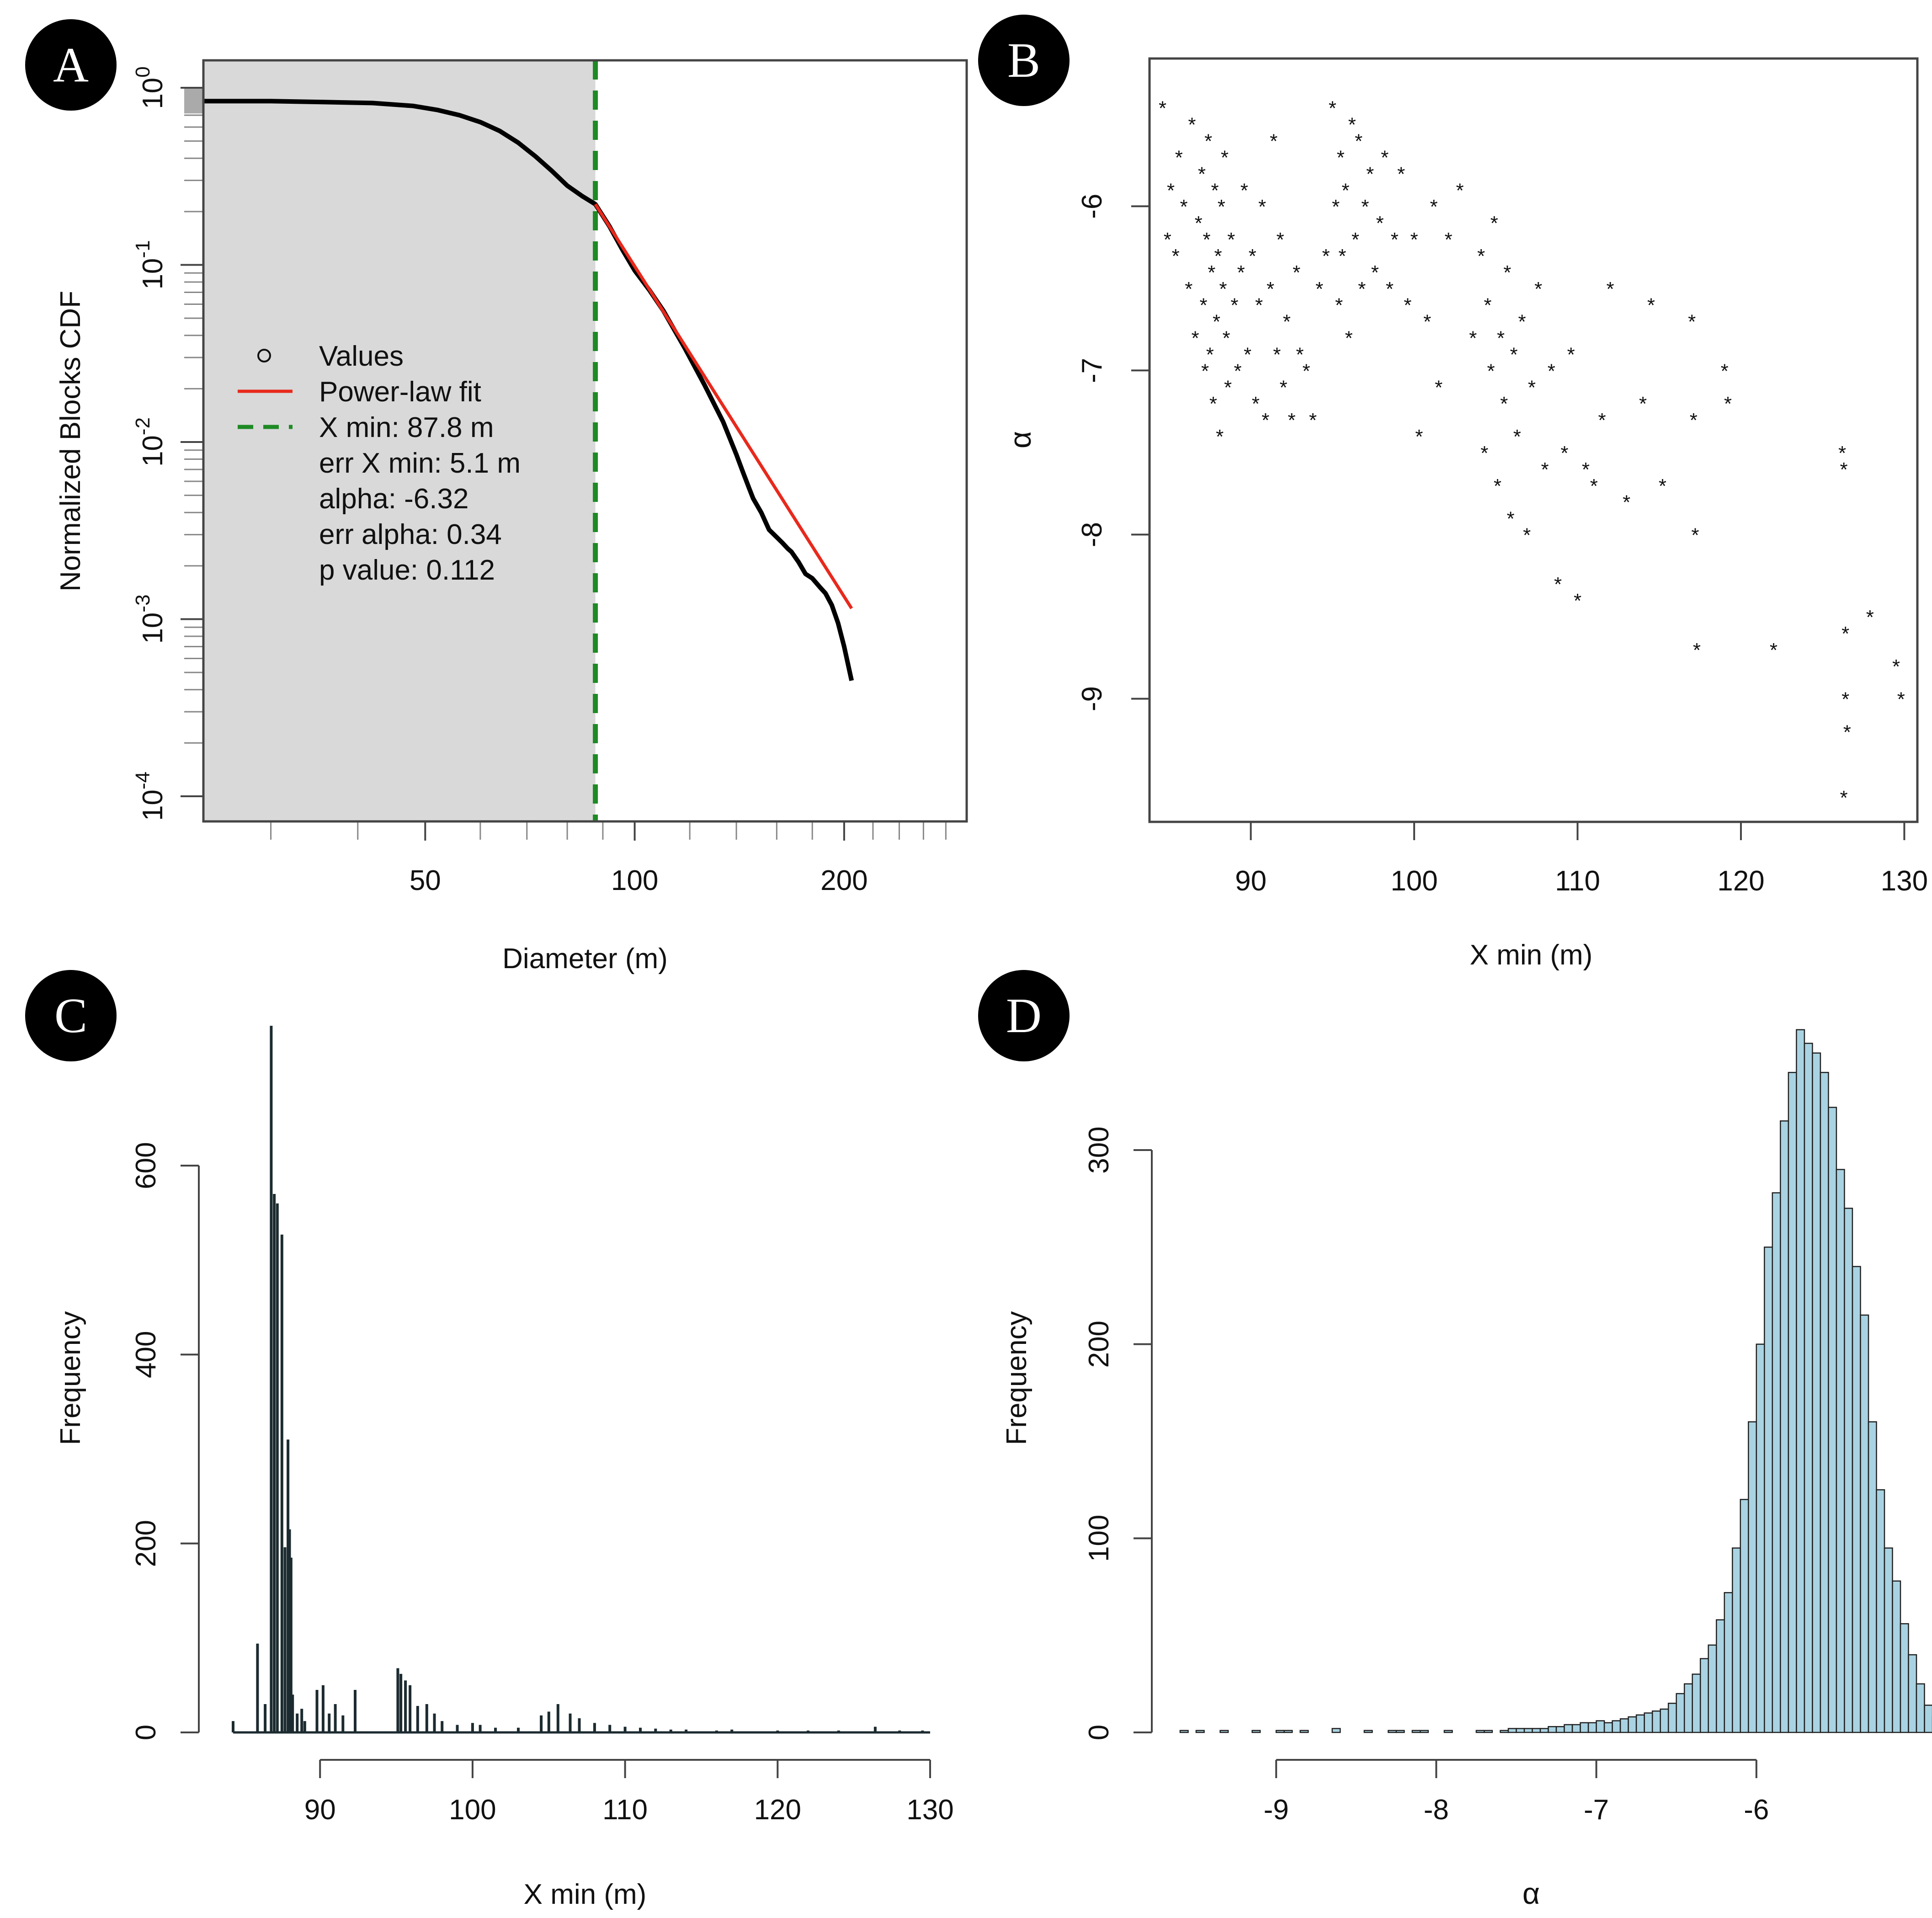 This screenshot has width=1932, height=1918. I want to click on y-tick-label: 200, so click(1099, 1344).